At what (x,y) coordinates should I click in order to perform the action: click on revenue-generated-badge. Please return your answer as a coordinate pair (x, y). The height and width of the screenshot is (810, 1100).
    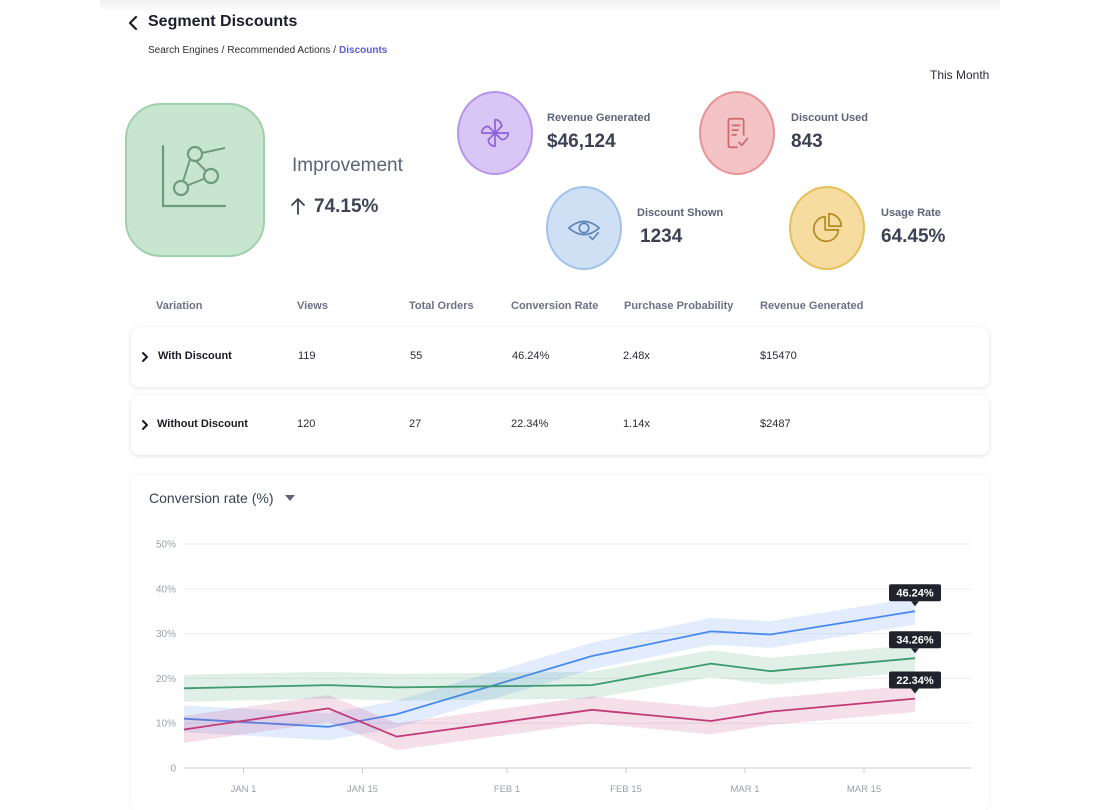
    Looking at the image, I should click on (495, 133).